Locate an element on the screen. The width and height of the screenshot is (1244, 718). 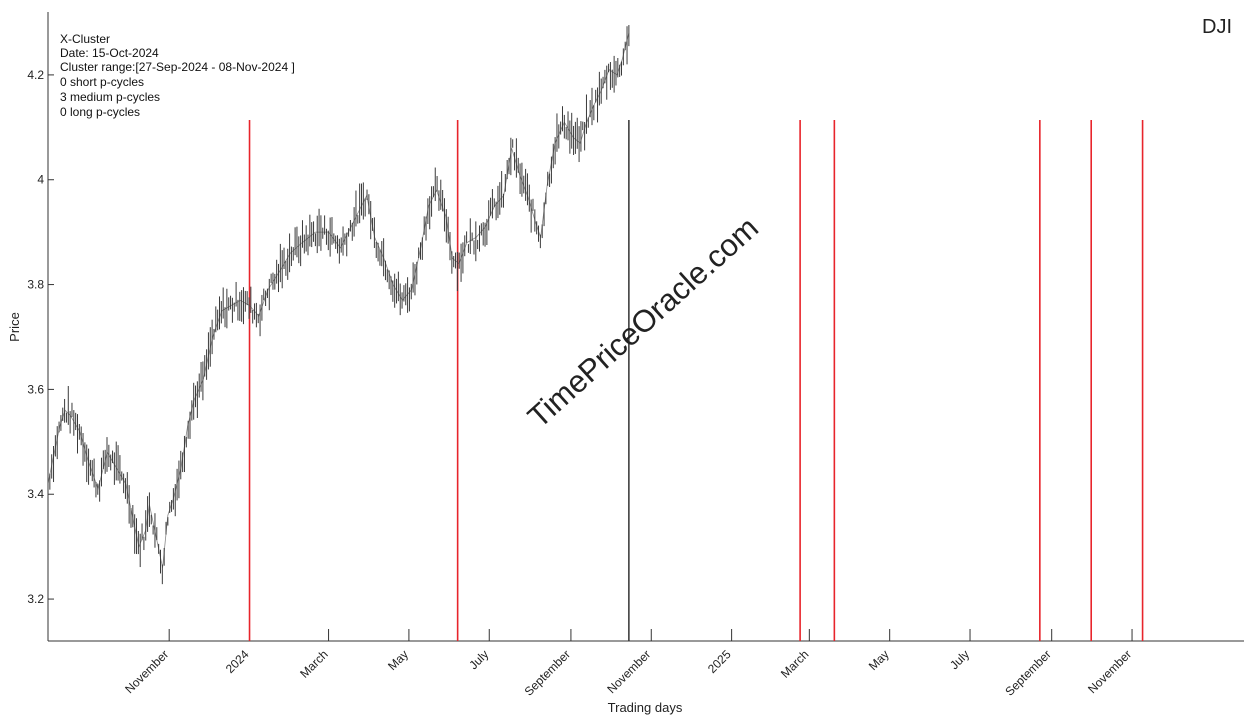
y-axis-label: Price is located at coordinates (14, 327).